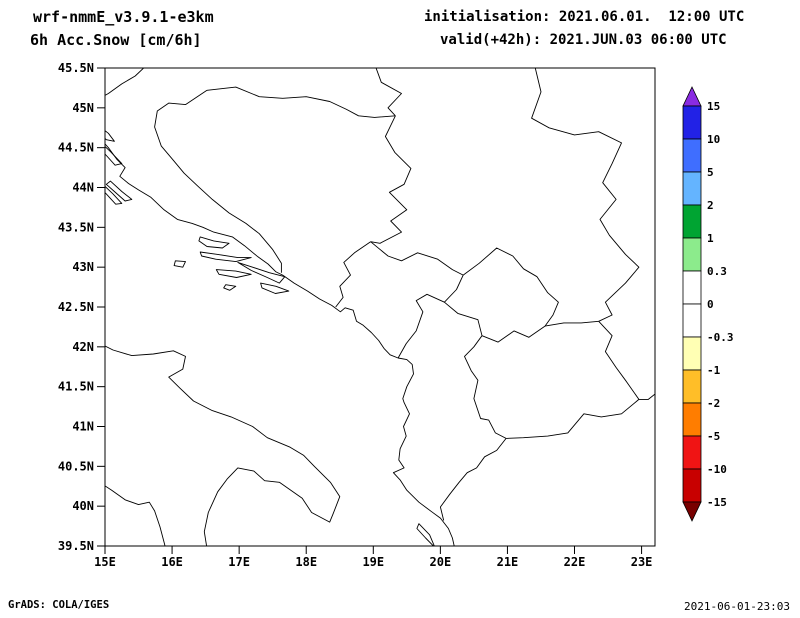 The image size is (800, 618). What do you see at coordinates (76, 227) in the screenshot?
I see `y-axis-label: 43.5N` at bounding box center [76, 227].